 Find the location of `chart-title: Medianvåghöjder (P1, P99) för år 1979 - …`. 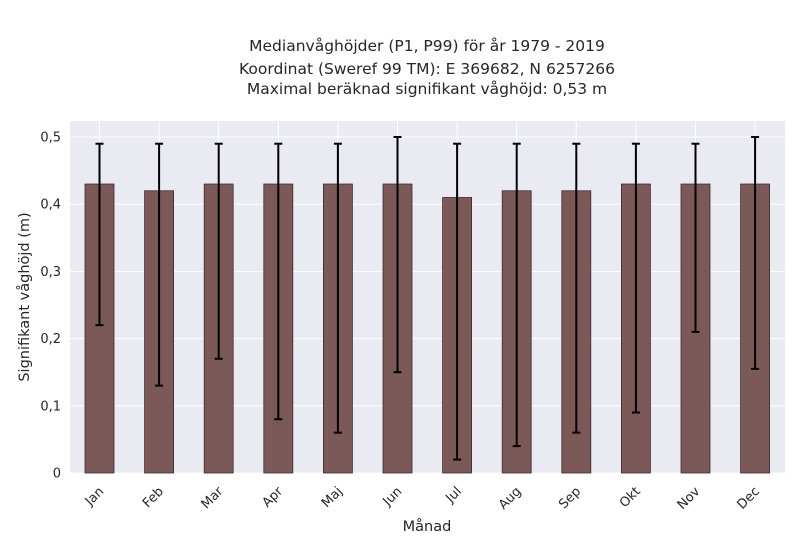

chart-title: Medianvåghöjder (P1, P99) för år 1979 - … is located at coordinates (427, 67).